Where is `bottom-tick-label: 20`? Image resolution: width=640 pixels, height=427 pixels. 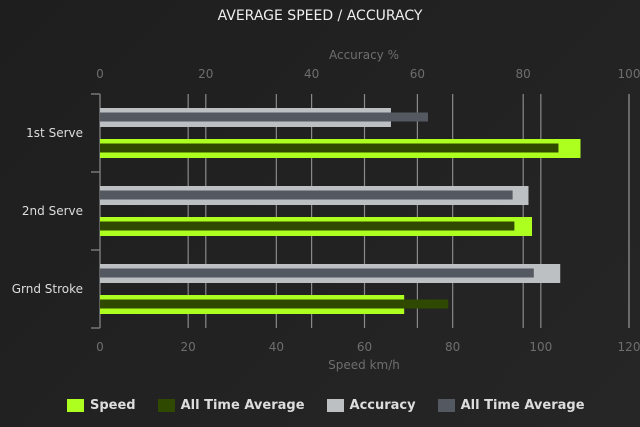
bottom-tick-label: 20 is located at coordinates (188, 347).